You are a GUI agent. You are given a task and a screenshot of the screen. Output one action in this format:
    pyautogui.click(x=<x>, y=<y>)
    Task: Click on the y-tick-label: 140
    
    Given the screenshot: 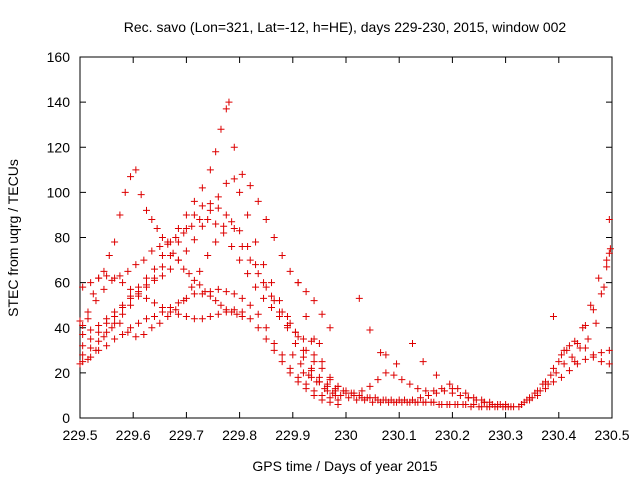 What is the action you would take?
    pyautogui.click(x=59, y=102)
    